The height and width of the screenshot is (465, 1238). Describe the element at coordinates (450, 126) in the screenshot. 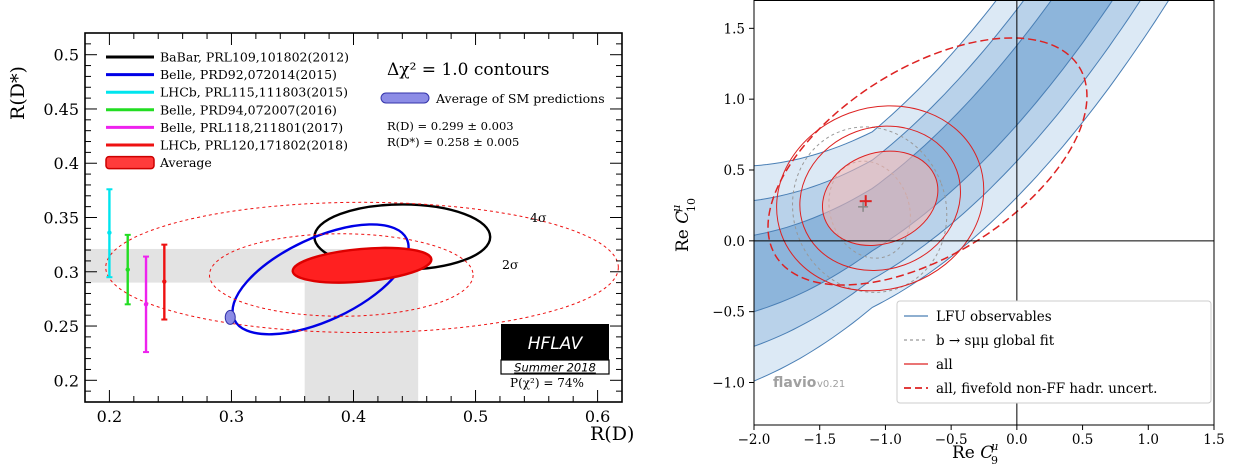

I see `sm-rd-text: R(D) = 0.299 ± 0.003` at that location.